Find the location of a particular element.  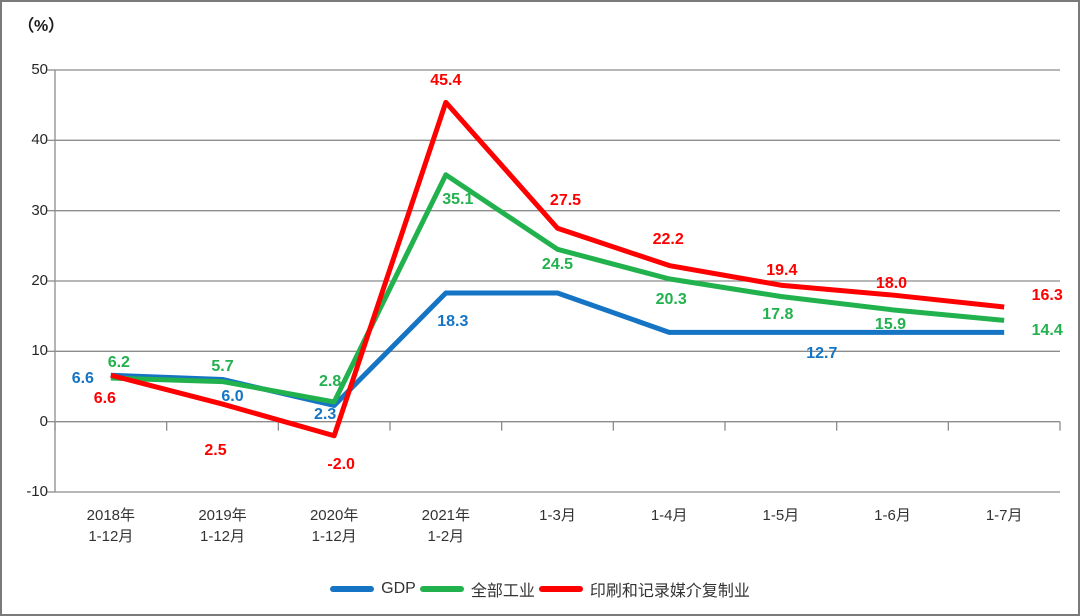

data-label-series1-pt1: 5.7 is located at coordinates (222, 366).